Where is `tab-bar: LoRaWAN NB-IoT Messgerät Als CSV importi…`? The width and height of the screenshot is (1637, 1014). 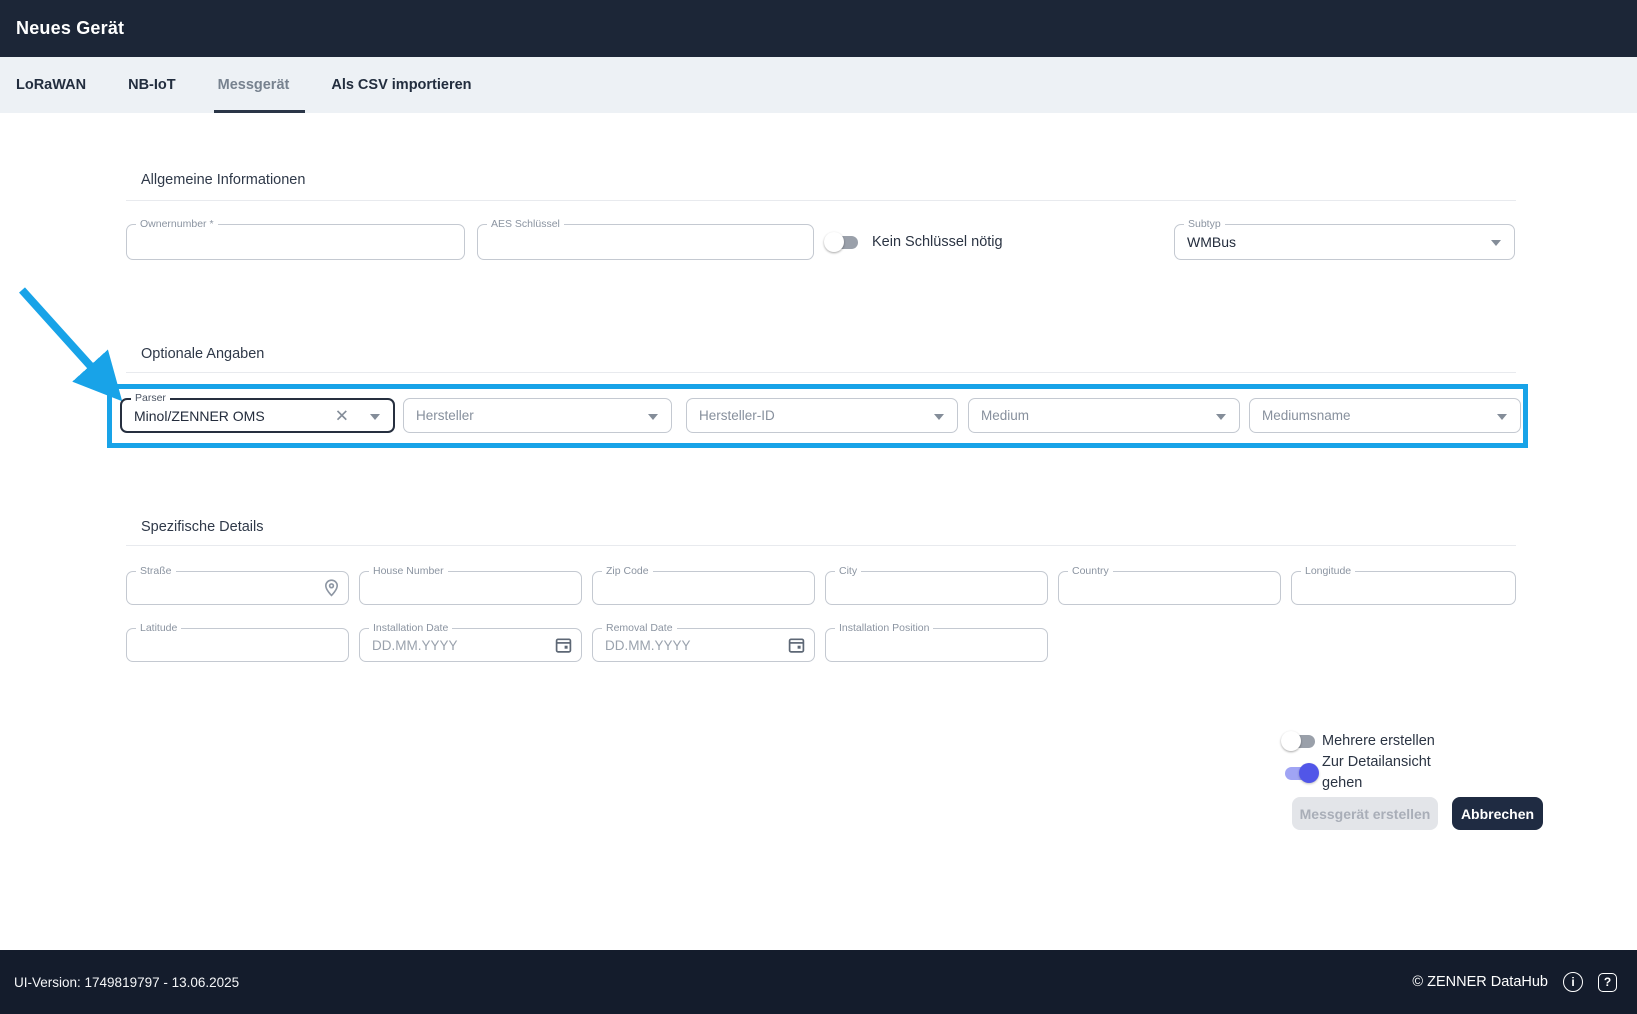
tab-bar: LoRaWAN NB-IoT Messgerät Als CSV importi… is located at coordinates (818, 85).